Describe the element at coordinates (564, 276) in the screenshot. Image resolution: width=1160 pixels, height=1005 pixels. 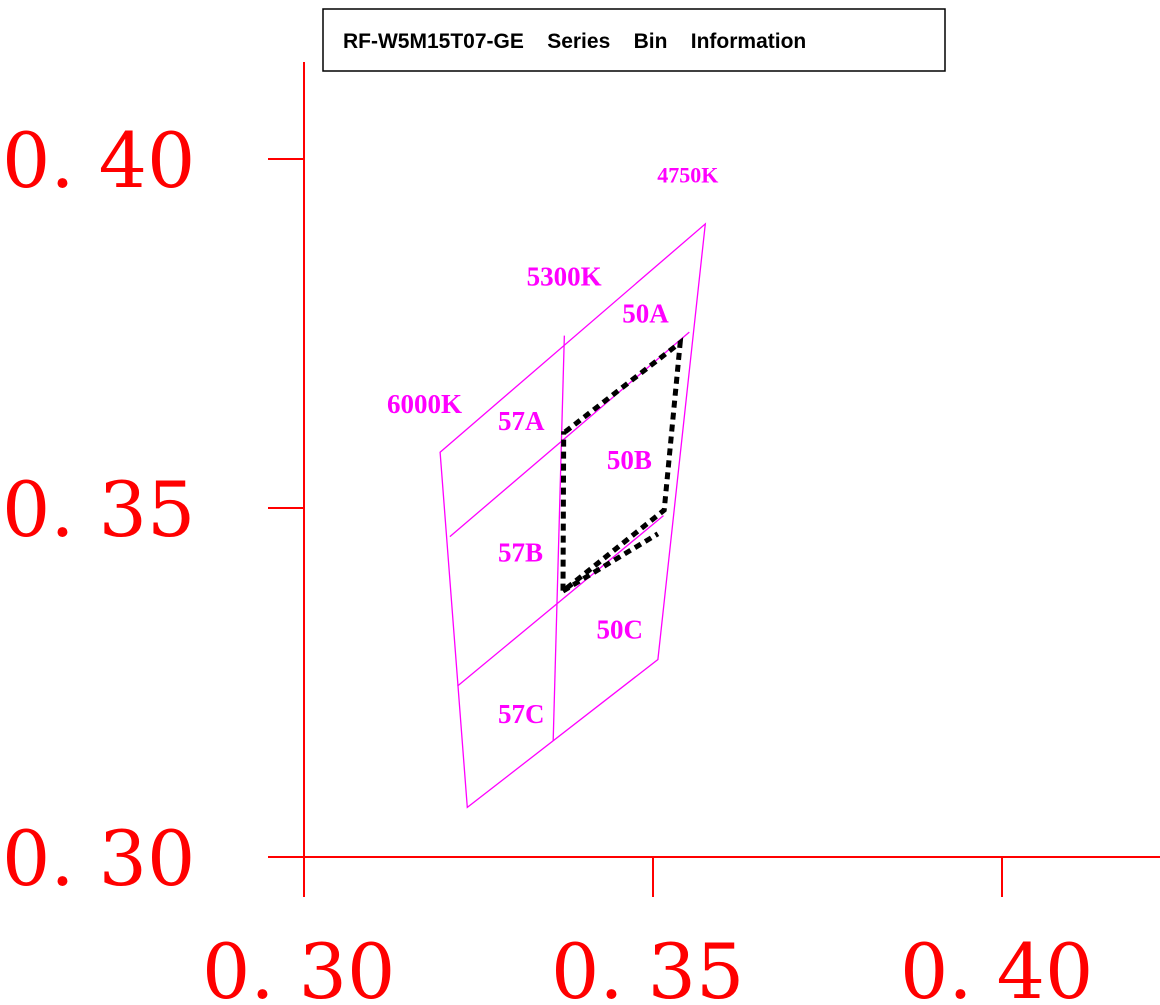
I see `cct-label-5300k: 5300K` at that location.